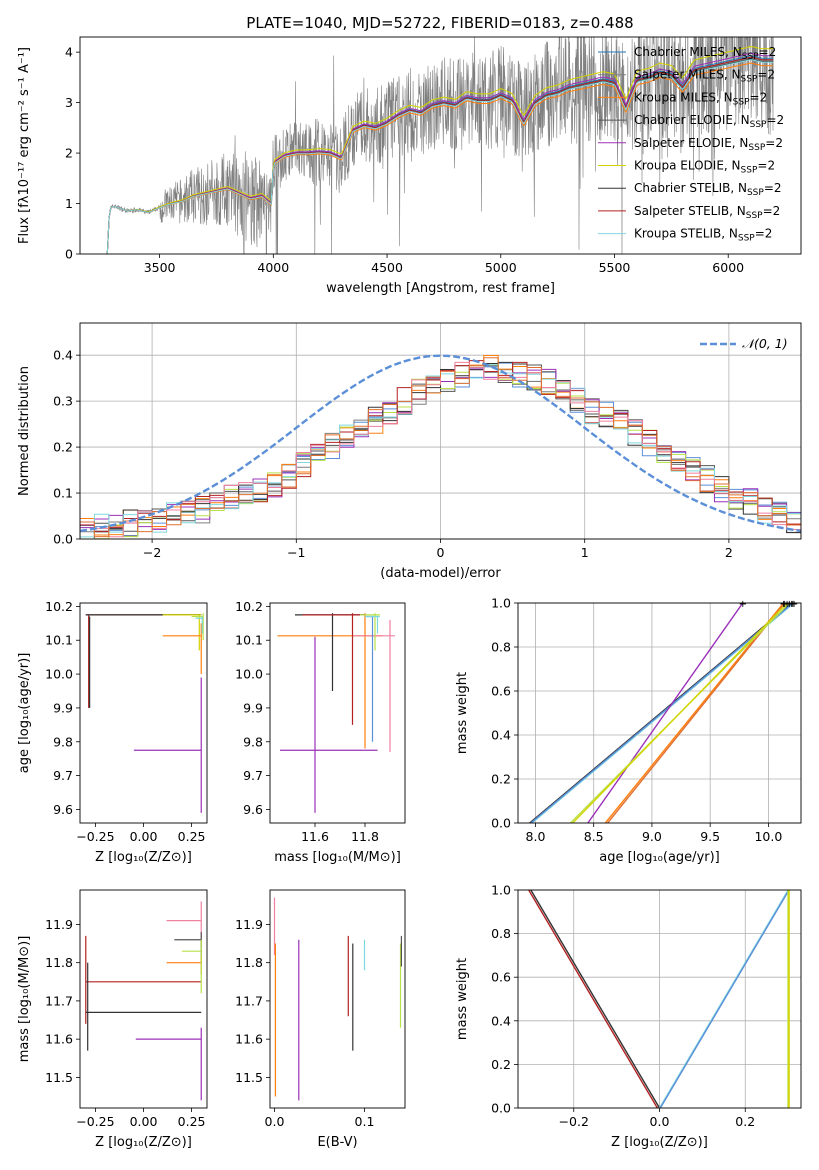  I want to click on y-tick-label: 0, so click(69, 254).